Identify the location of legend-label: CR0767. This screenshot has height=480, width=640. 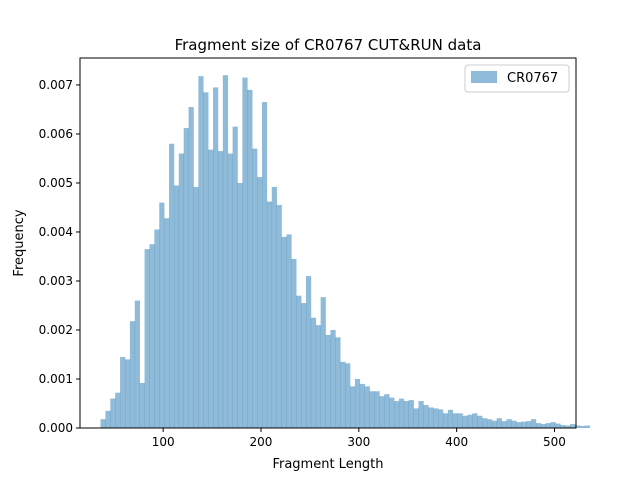
(532, 78).